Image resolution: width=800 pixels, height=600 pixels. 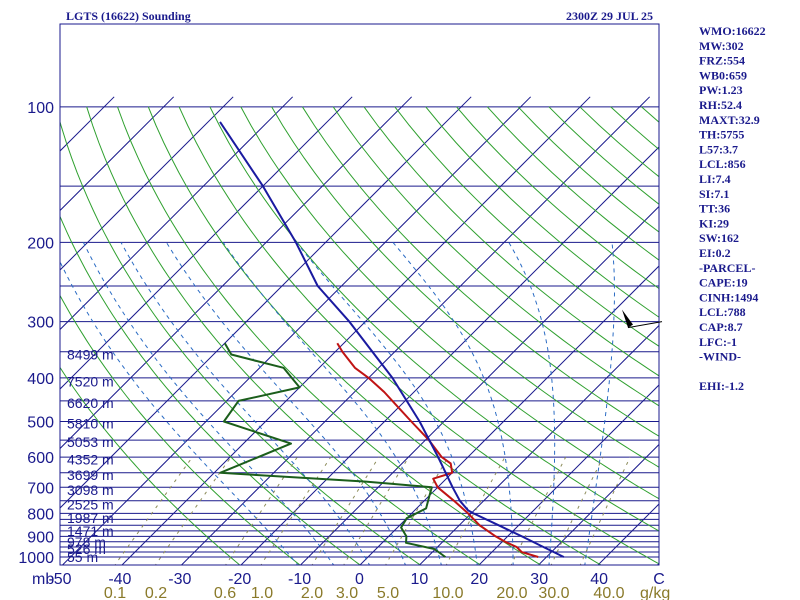 I want to click on stat-line: CINH:1494, so click(x=728, y=297).